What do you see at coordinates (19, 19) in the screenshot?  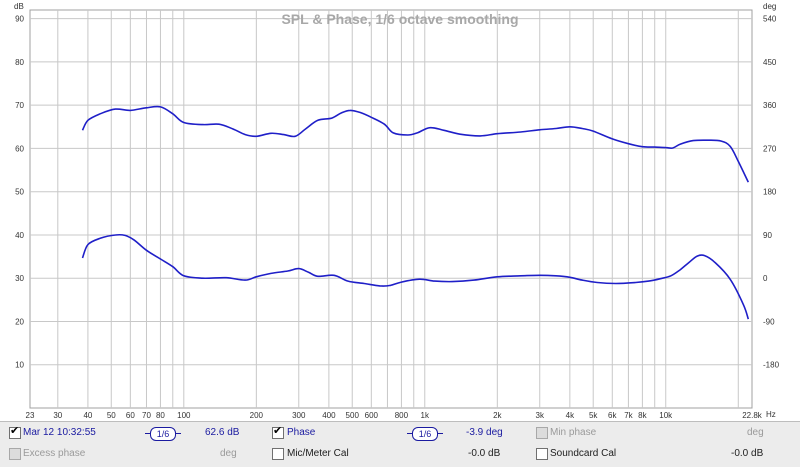 I see `left-tick-label: 90` at bounding box center [19, 19].